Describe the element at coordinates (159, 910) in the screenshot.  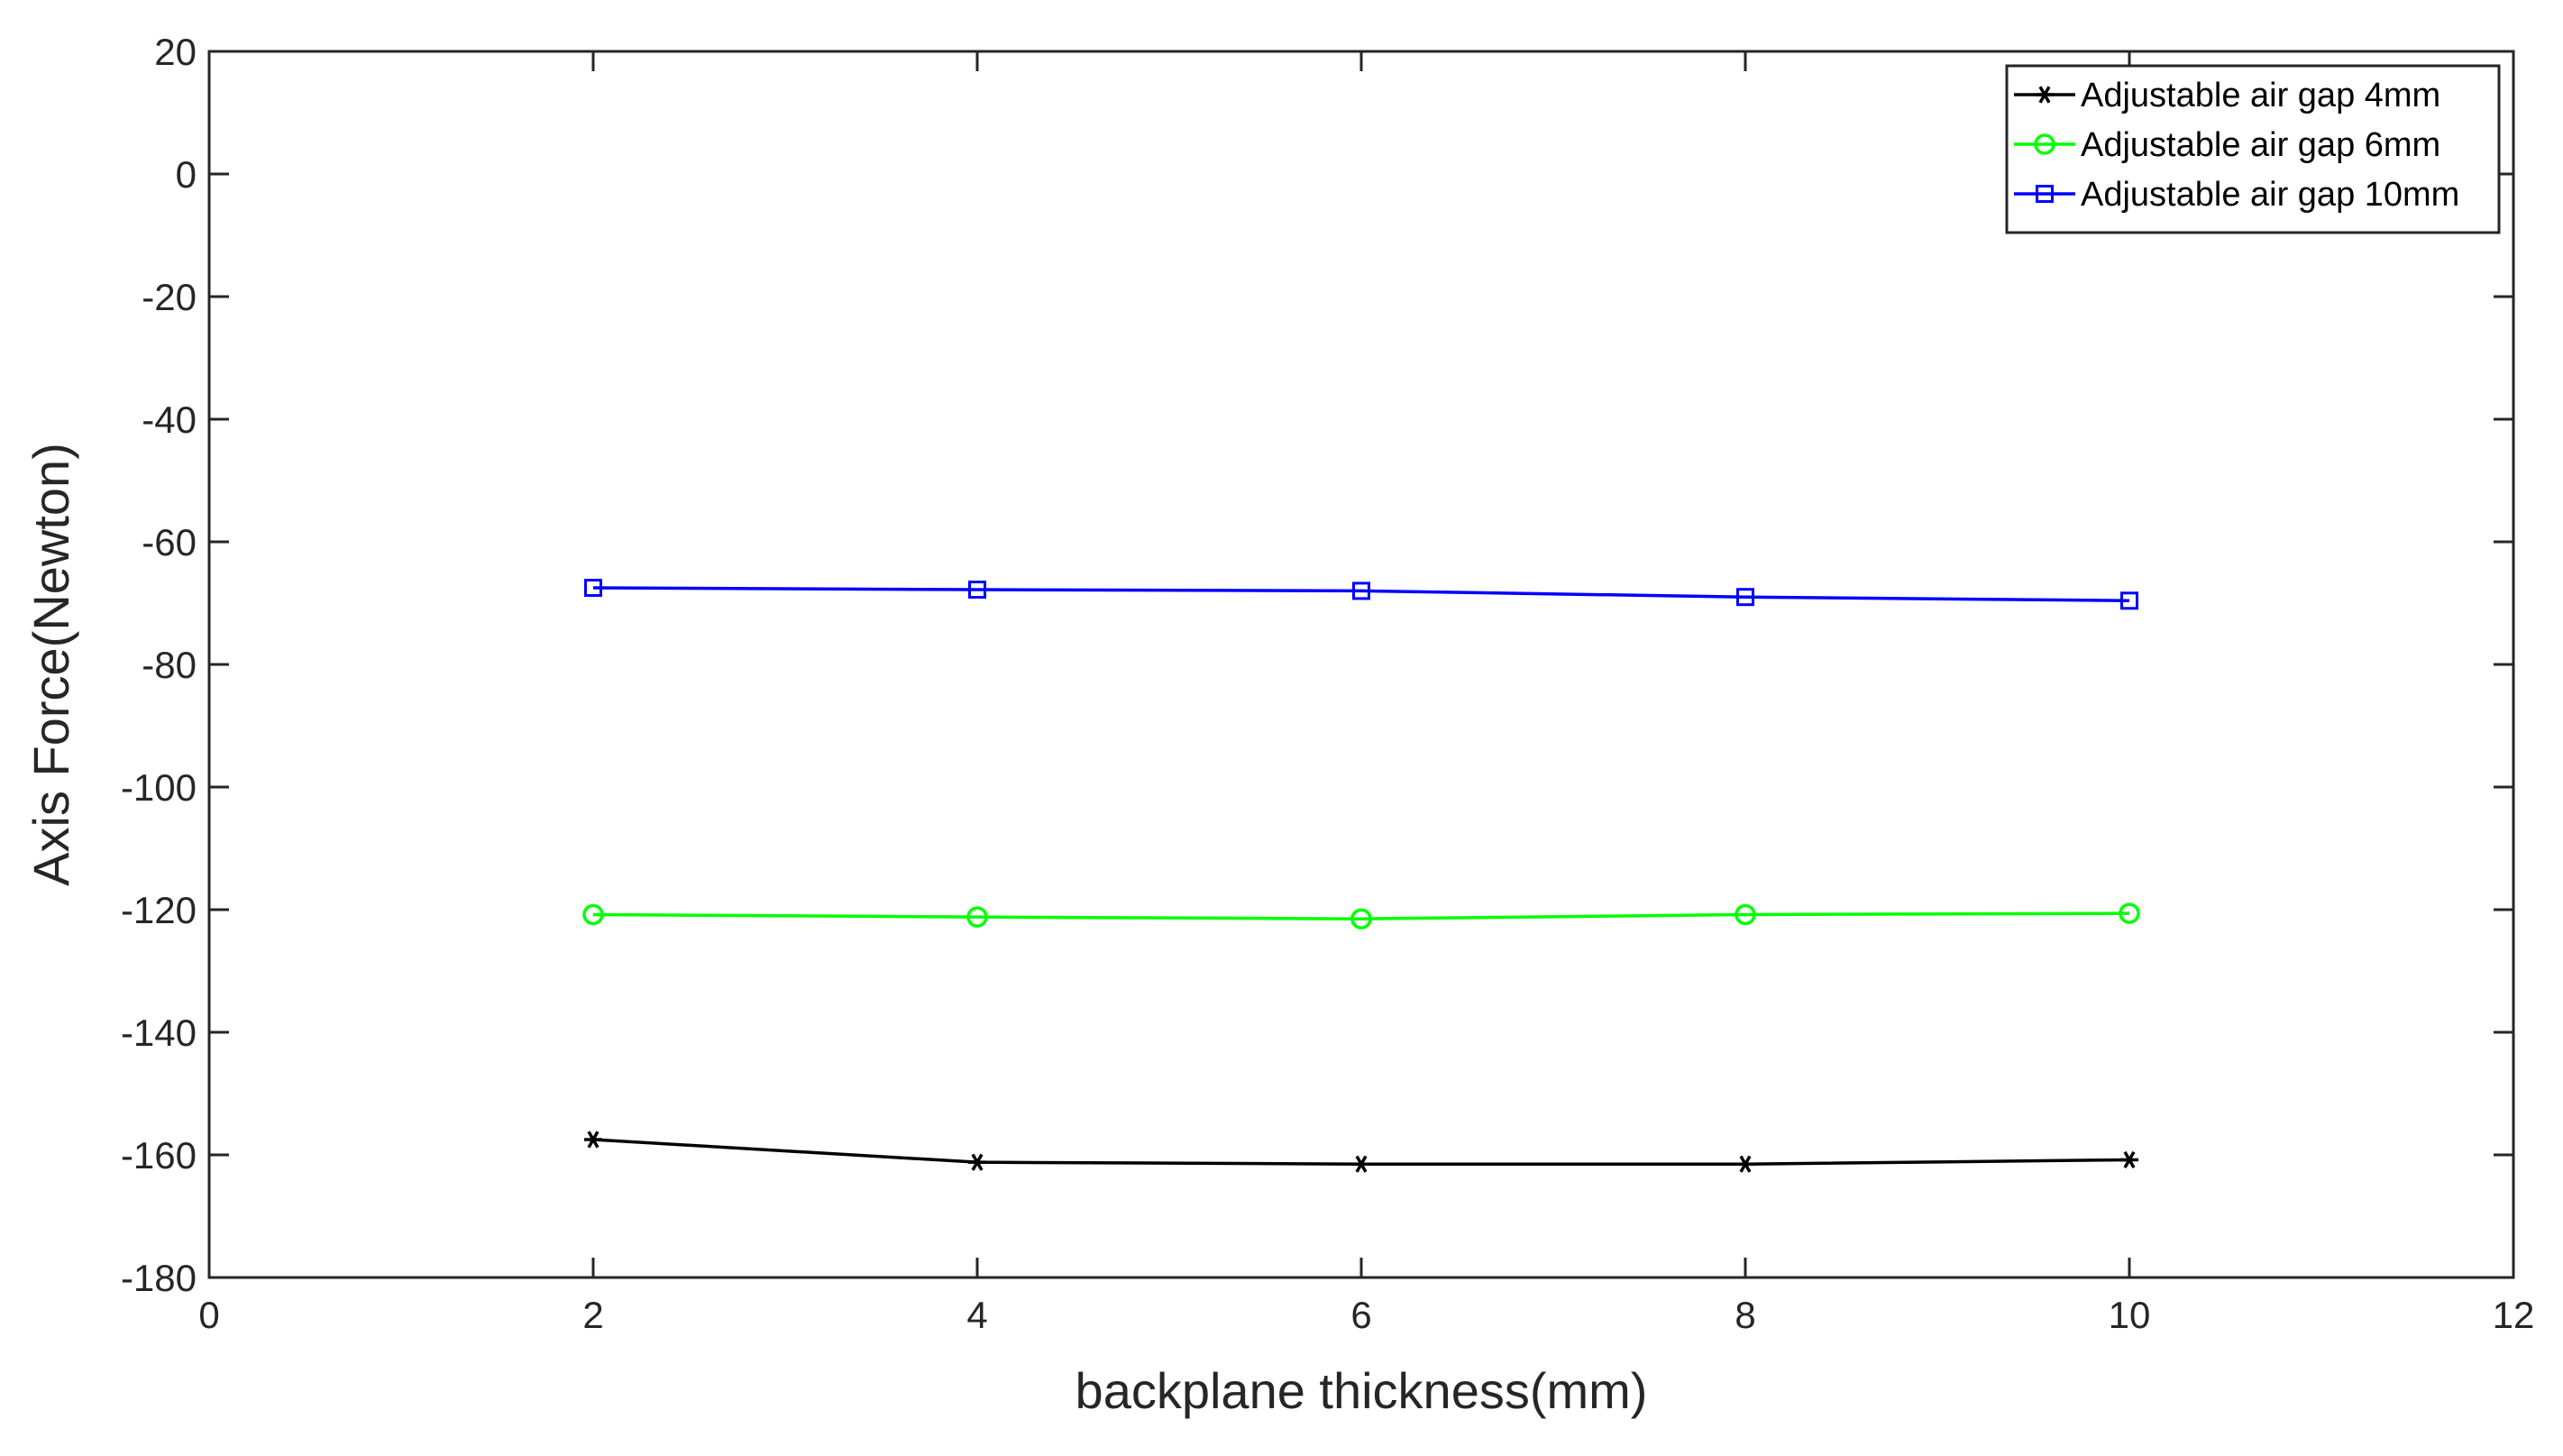
I see `y-tick-label: -120` at that location.